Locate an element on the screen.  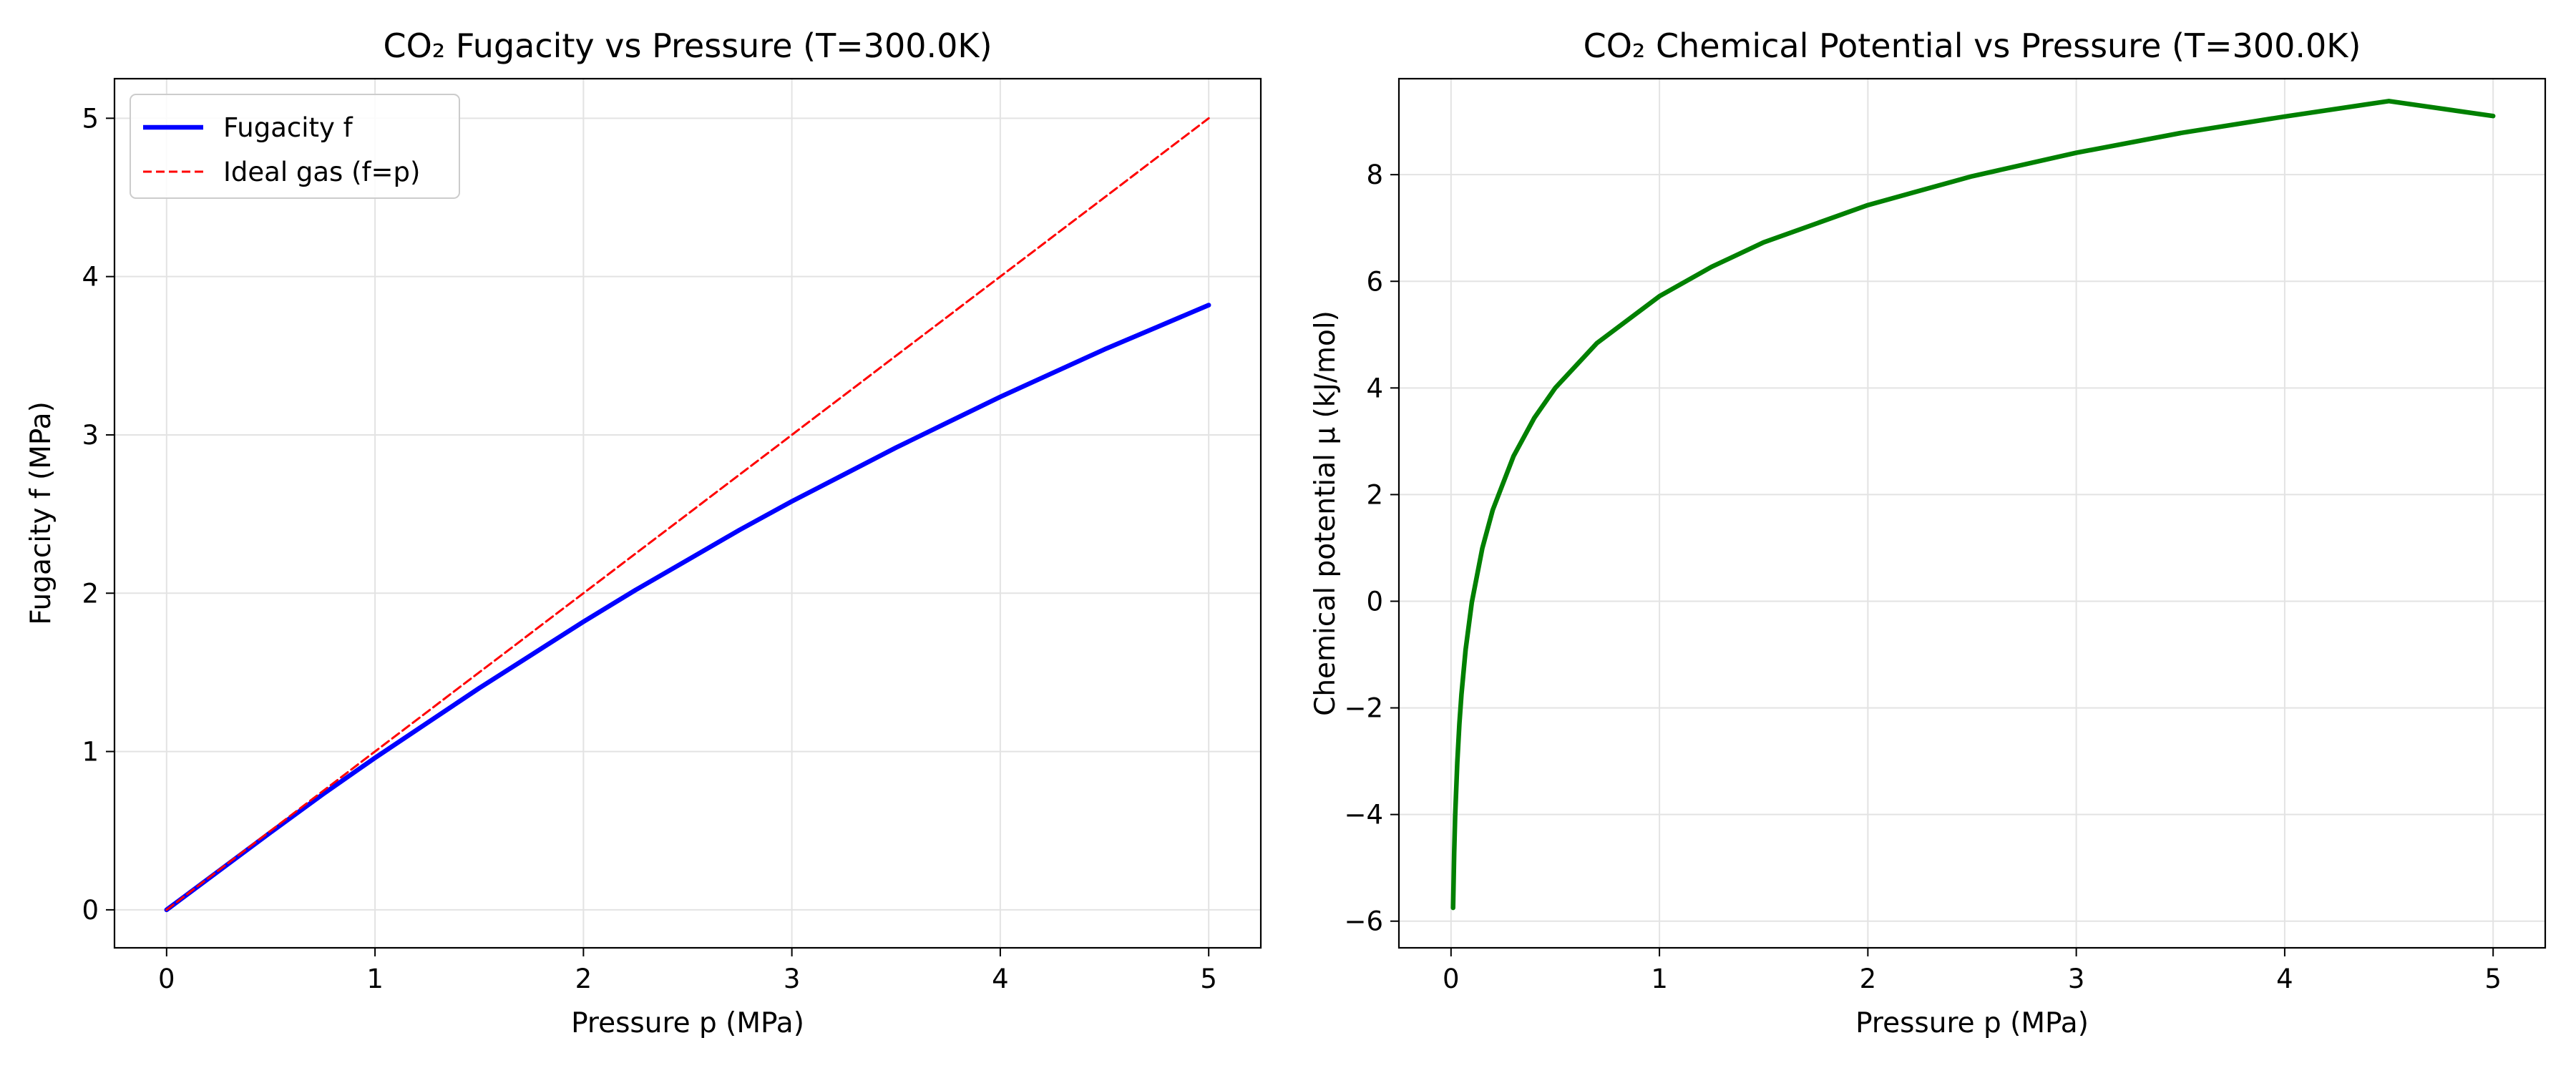
legend-box is located at coordinates (295, 146).